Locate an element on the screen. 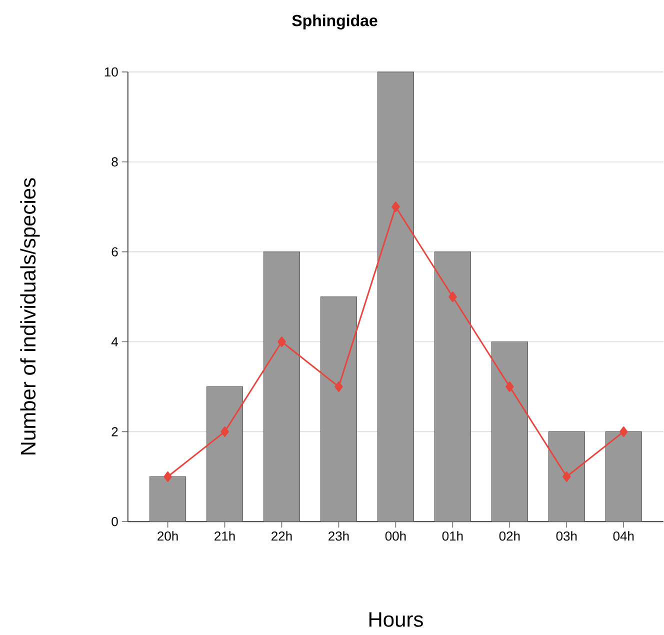  y-tick-label: 0 is located at coordinates (115, 521).